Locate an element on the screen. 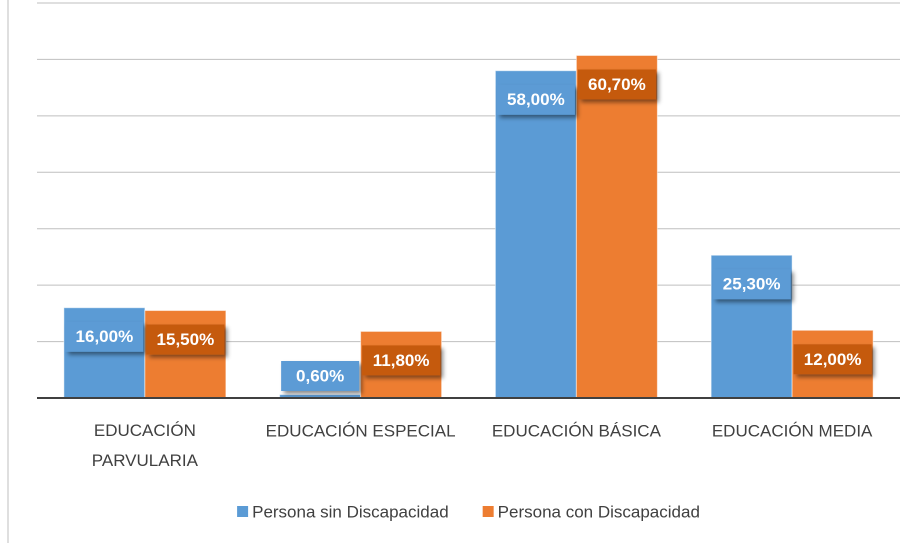 This screenshot has width=917, height=543. legend-item: Persona sin Discapacidad is located at coordinates (343, 511).